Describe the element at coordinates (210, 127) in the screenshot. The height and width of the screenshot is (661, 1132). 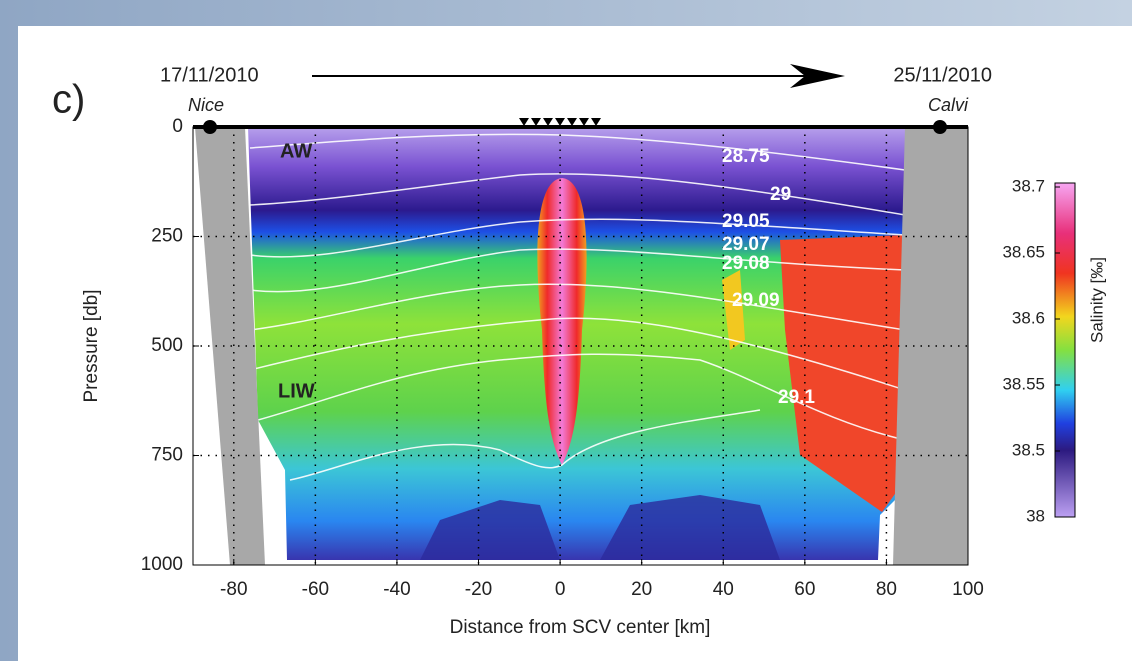
I see `station-nice` at that location.